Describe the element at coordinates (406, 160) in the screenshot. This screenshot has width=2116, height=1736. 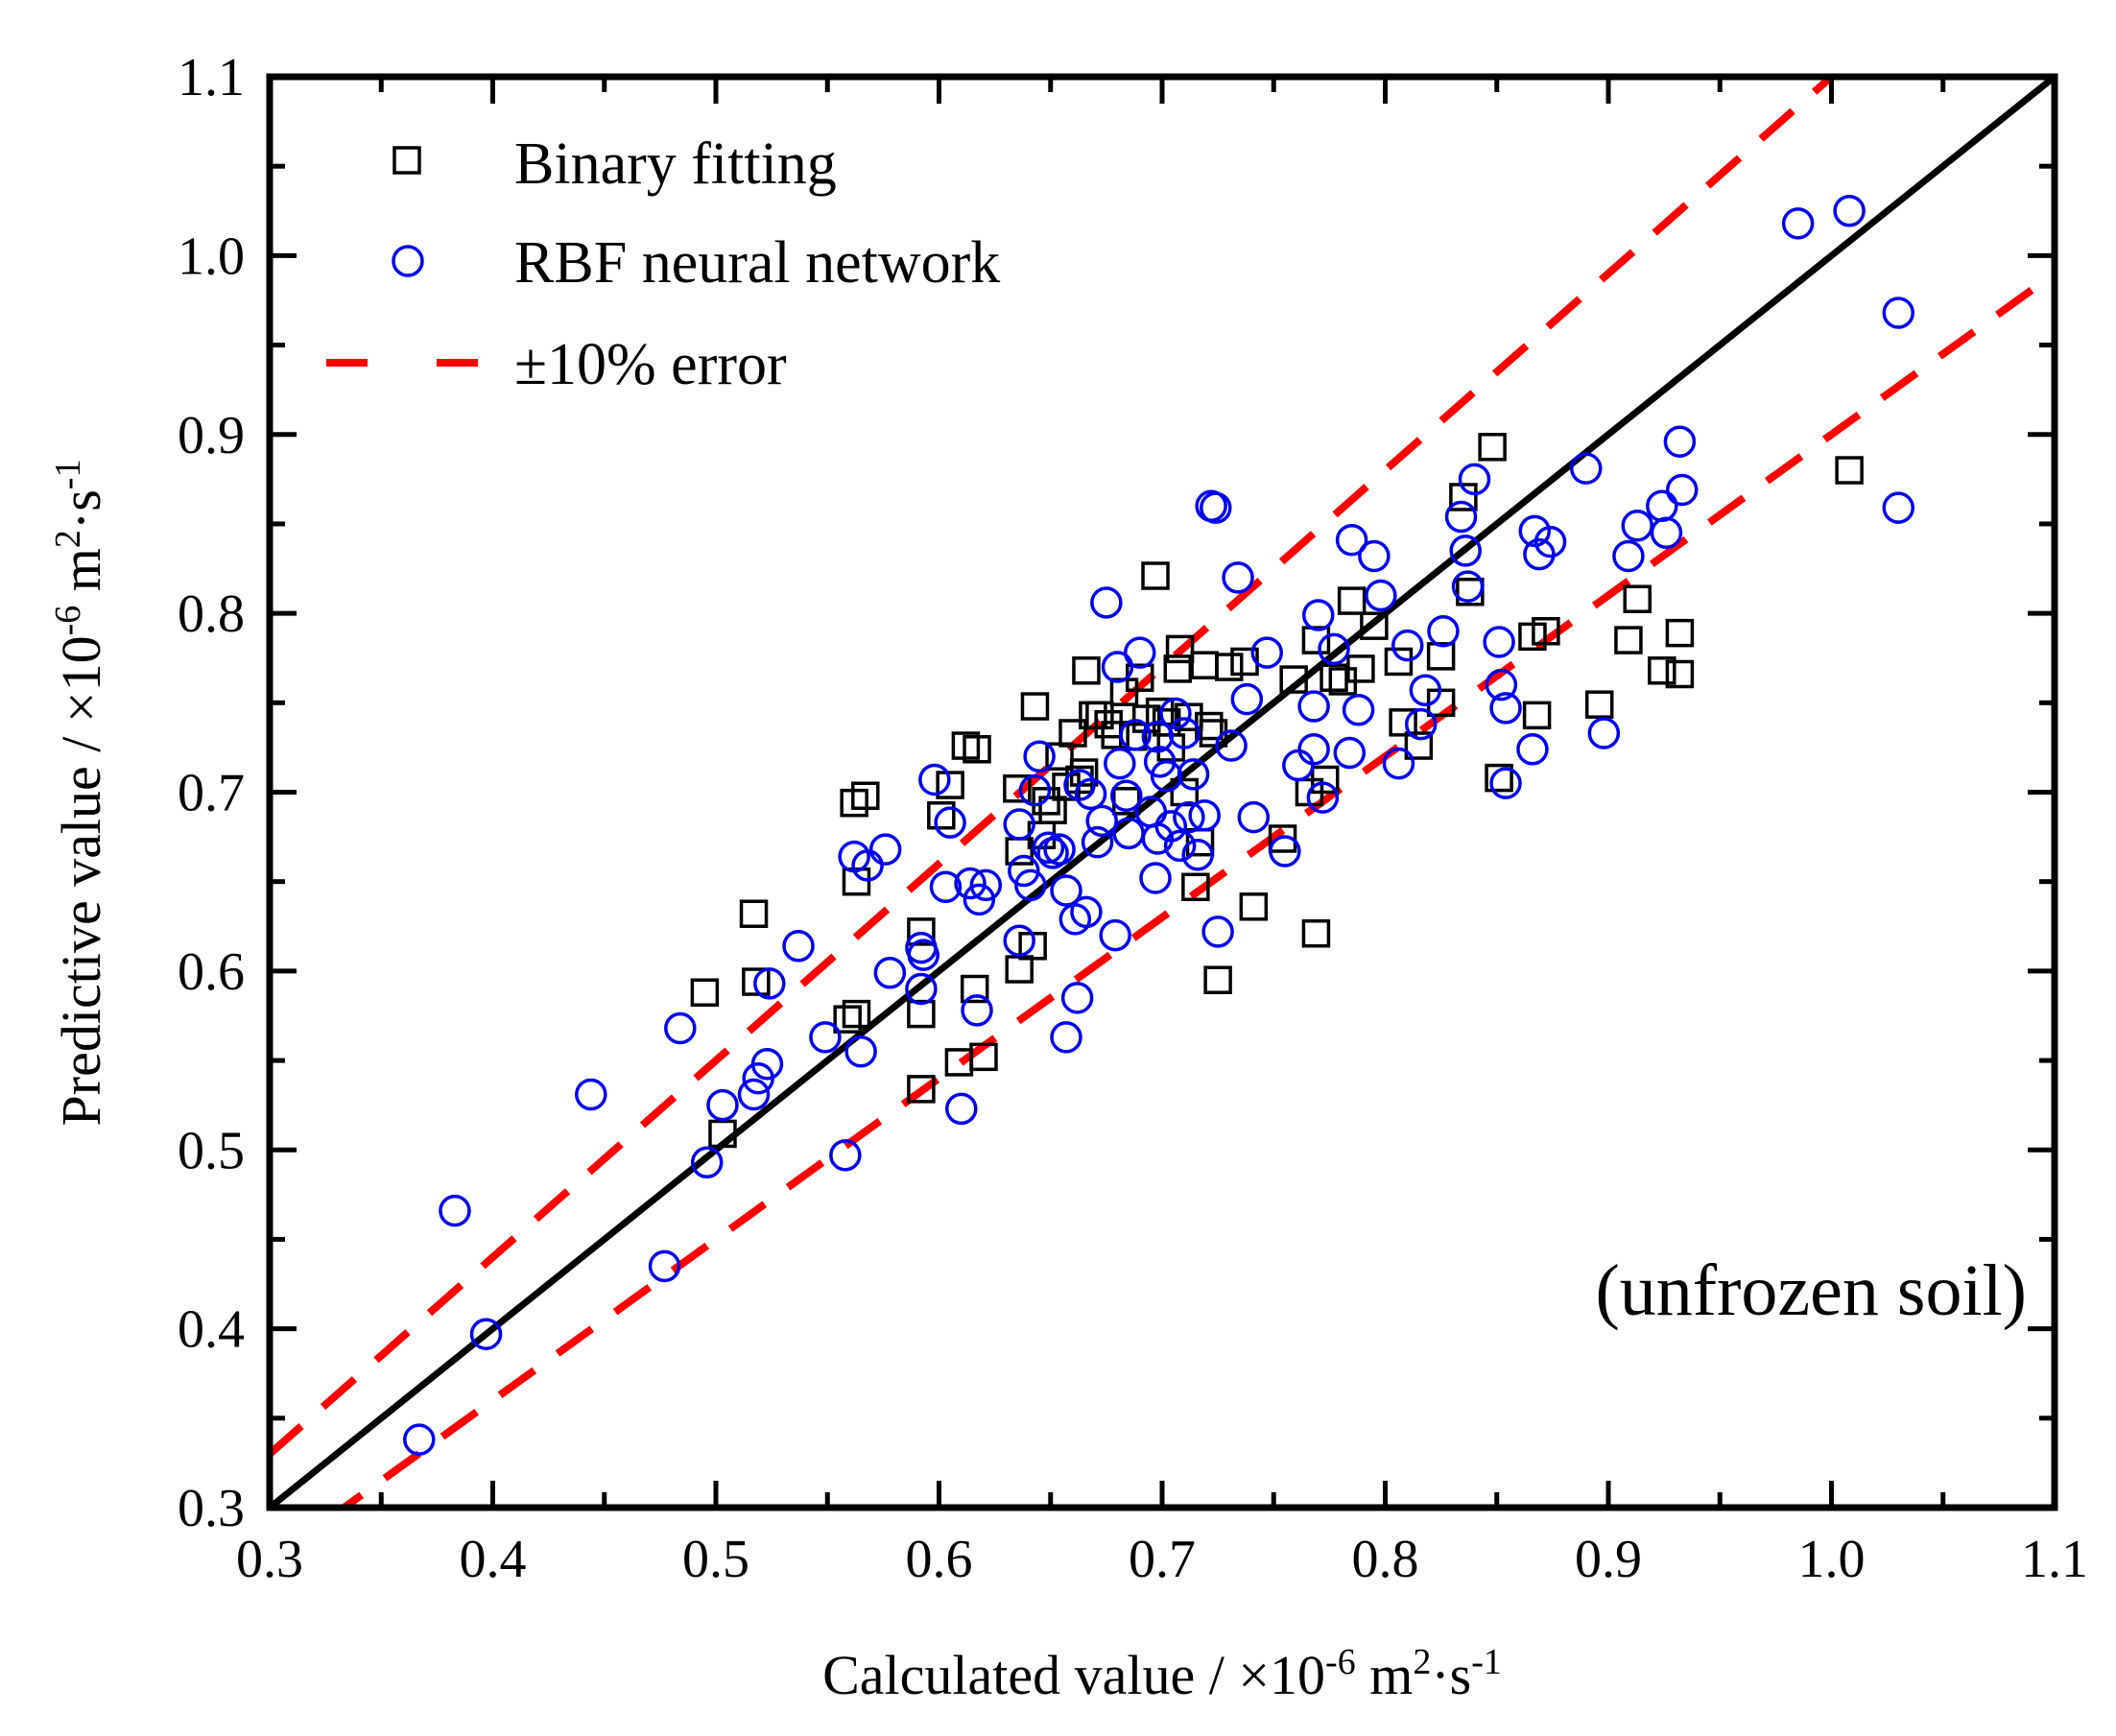
I see `legend-square-marker` at that location.